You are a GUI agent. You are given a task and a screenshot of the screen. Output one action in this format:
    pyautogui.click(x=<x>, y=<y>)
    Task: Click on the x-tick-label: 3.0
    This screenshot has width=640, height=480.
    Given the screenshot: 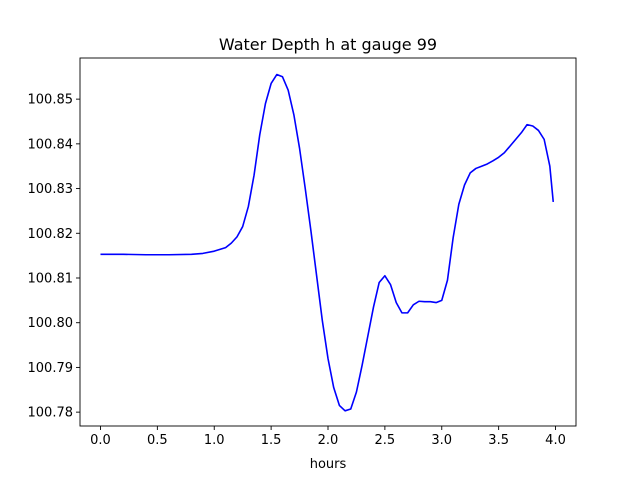 What is the action you would take?
    pyautogui.click(x=441, y=440)
    